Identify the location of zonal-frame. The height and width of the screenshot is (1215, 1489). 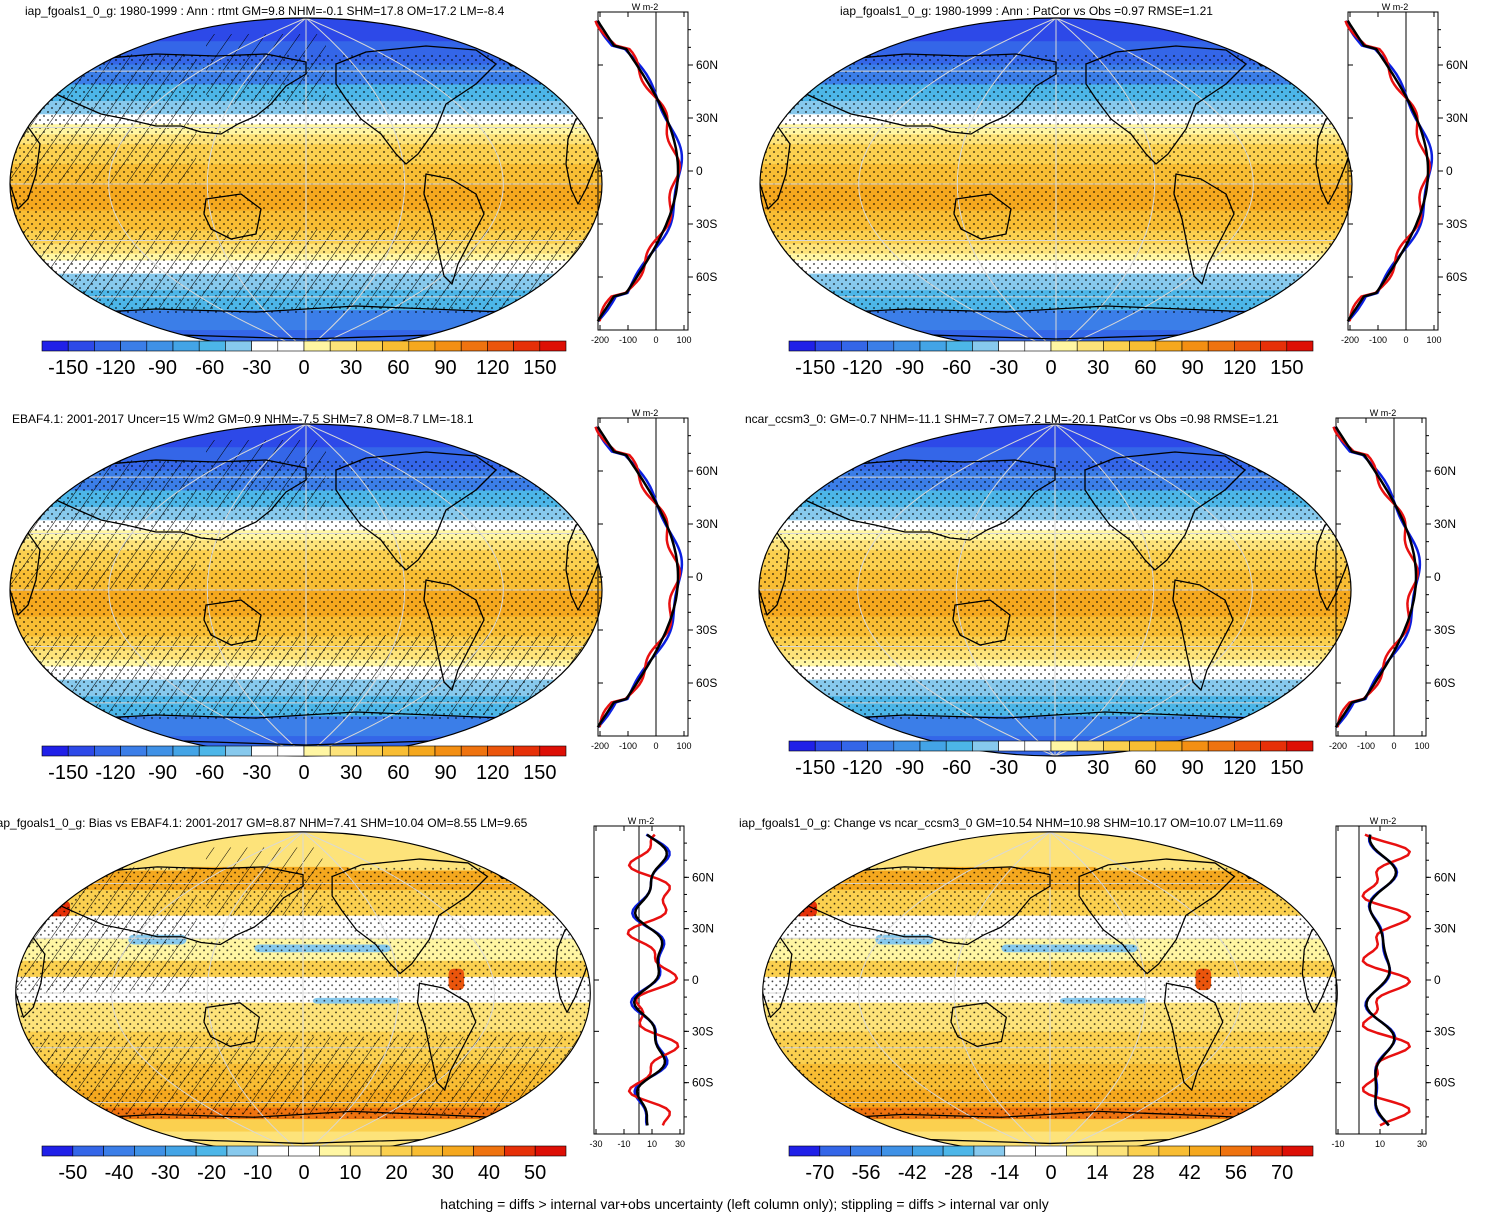
(1393, 171).